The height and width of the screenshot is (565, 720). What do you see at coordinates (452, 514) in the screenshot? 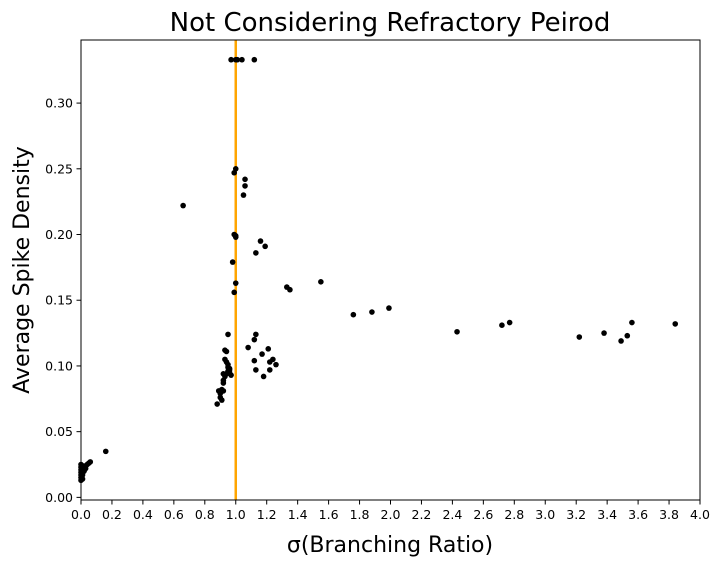
I see `x-tick-label: 2.4` at bounding box center [452, 514].